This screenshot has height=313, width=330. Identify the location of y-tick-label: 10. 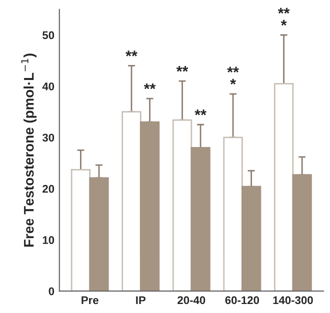
(48, 240).